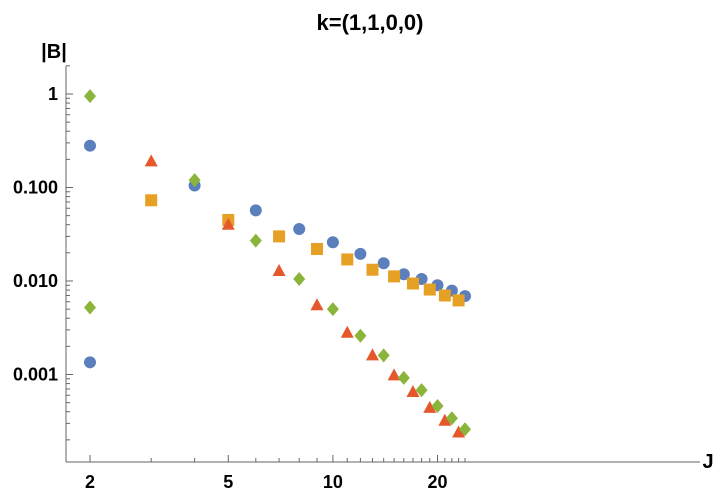 The width and height of the screenshot is (720, 496). Describe the element at coordinates (228, 482) in the screenshot. I see `x-tick-label: 5` at that location.